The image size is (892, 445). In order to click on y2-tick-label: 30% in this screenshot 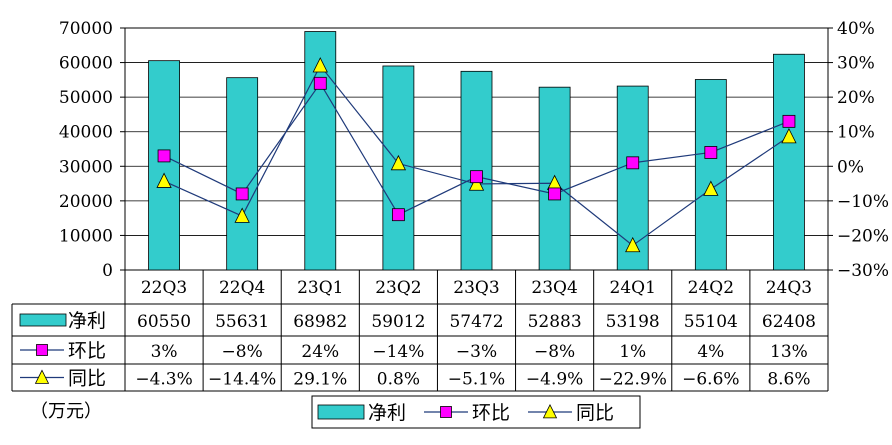, I will do `click(856, 64)`.